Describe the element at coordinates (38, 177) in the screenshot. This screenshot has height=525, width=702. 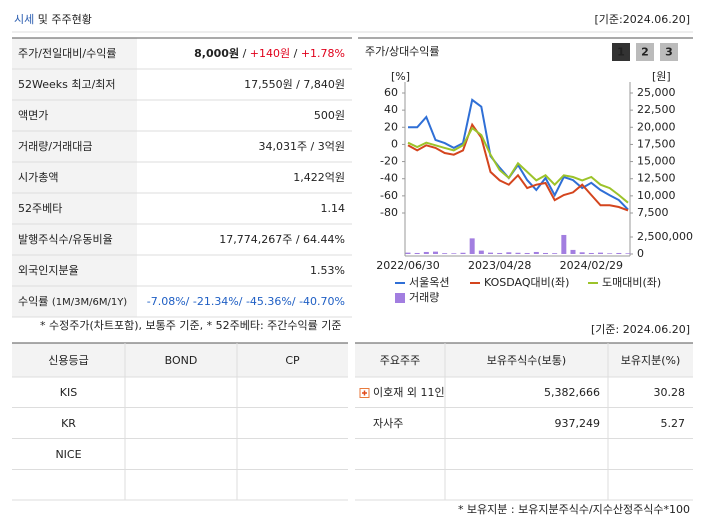
I see `row-label: 시가총액` at that location.